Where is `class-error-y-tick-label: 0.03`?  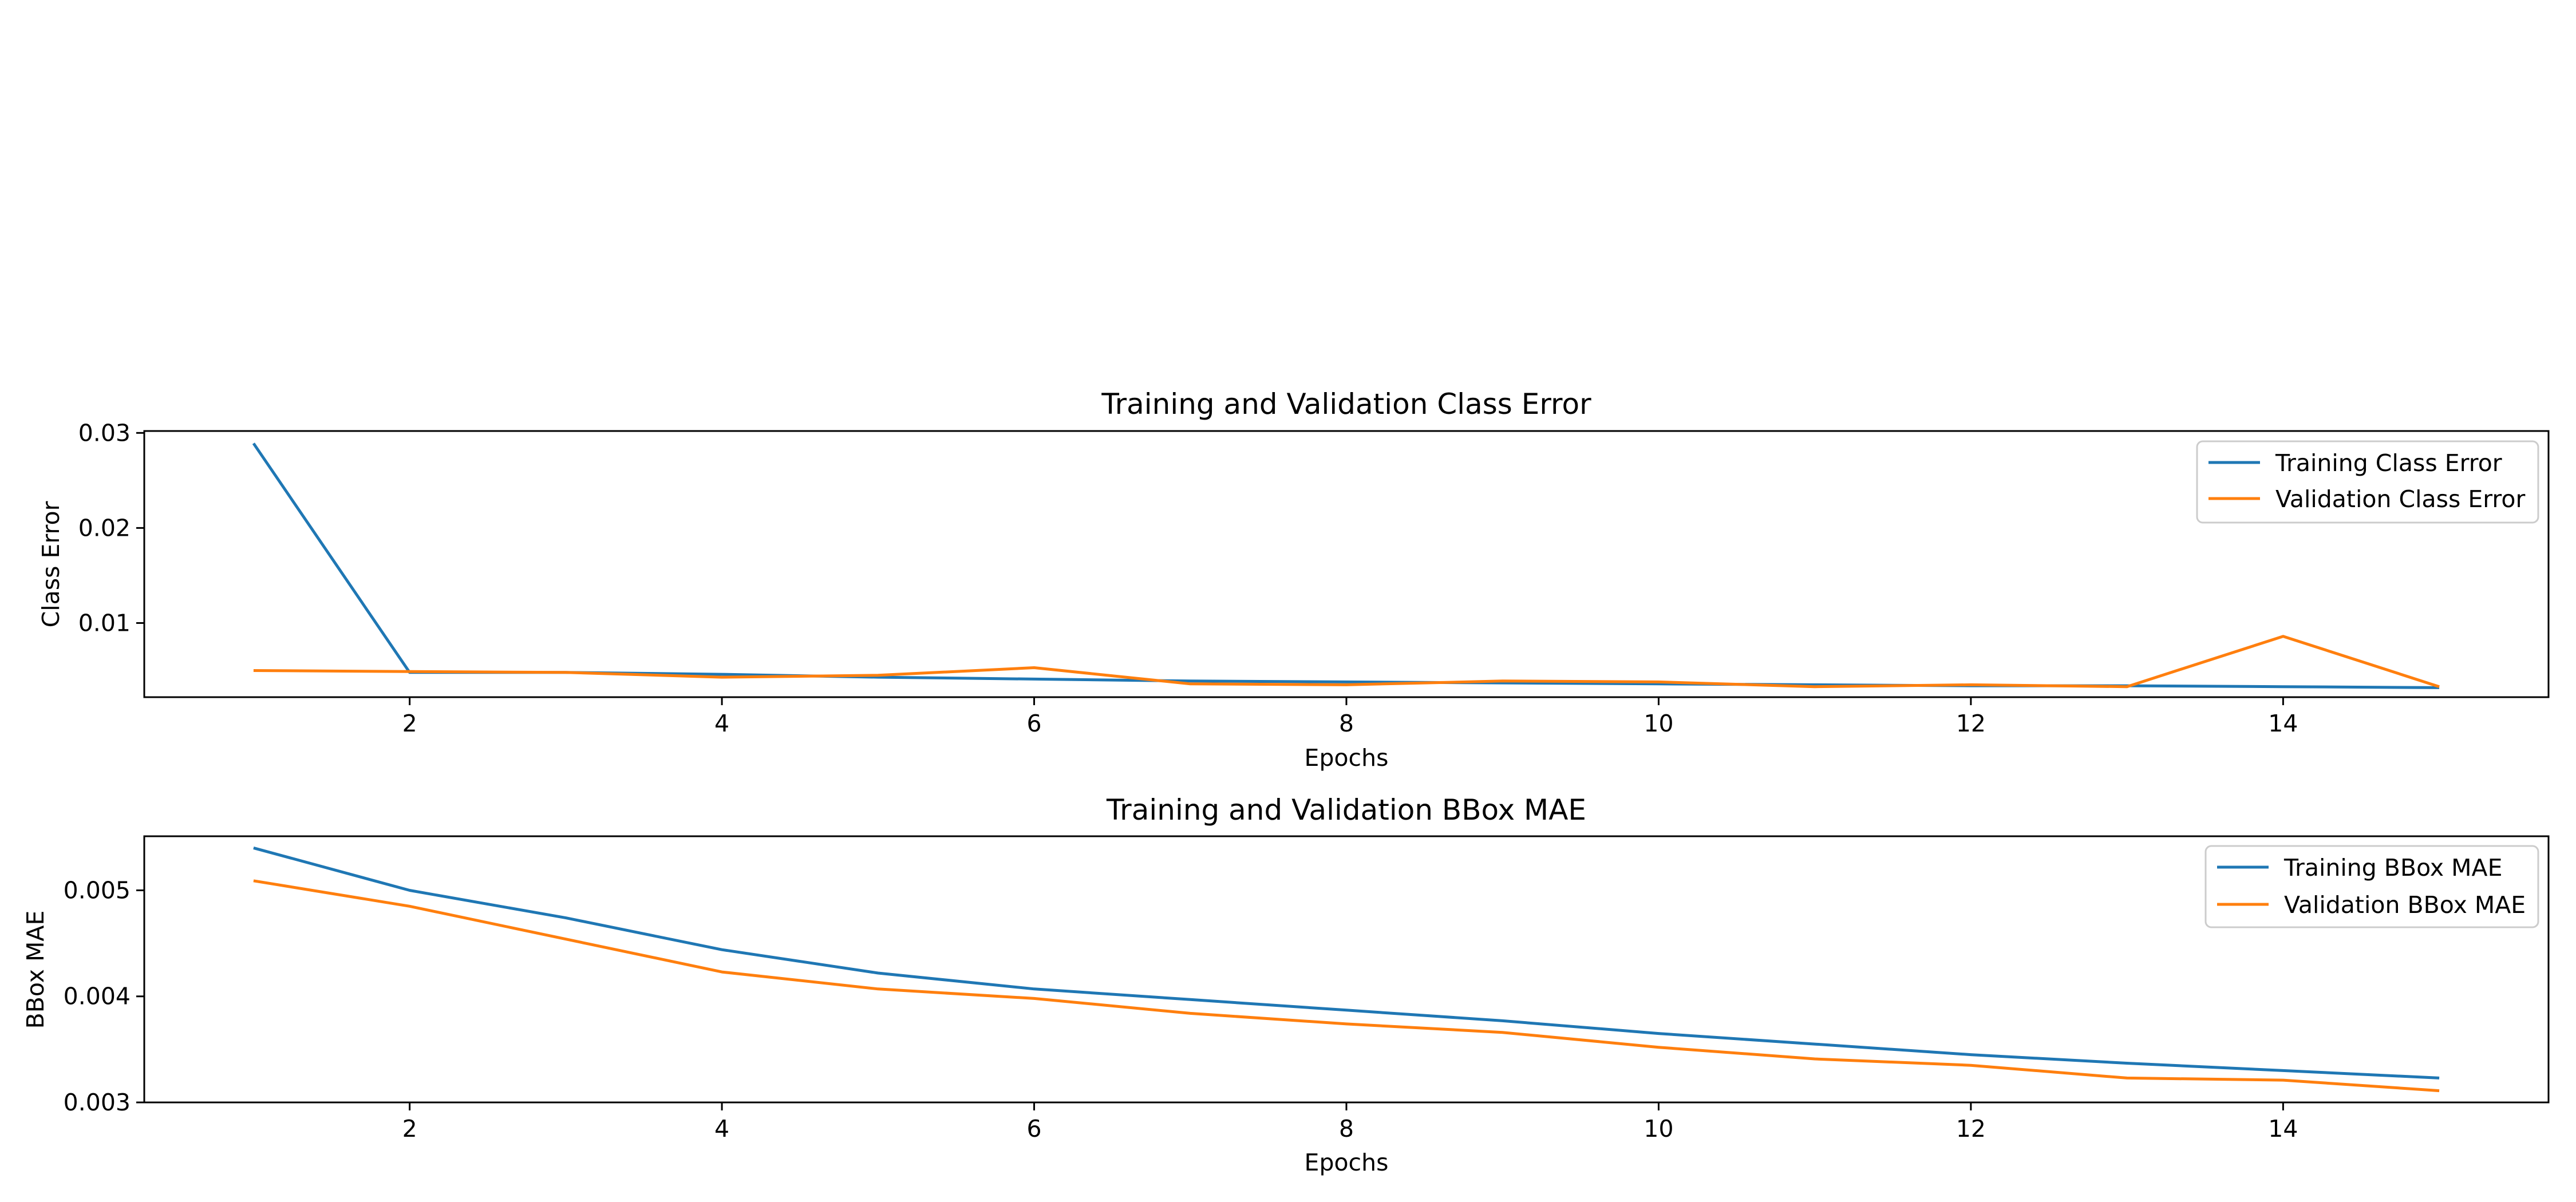
class-error-y-tick-label: 0.03 is located at coordinates (104, 432).